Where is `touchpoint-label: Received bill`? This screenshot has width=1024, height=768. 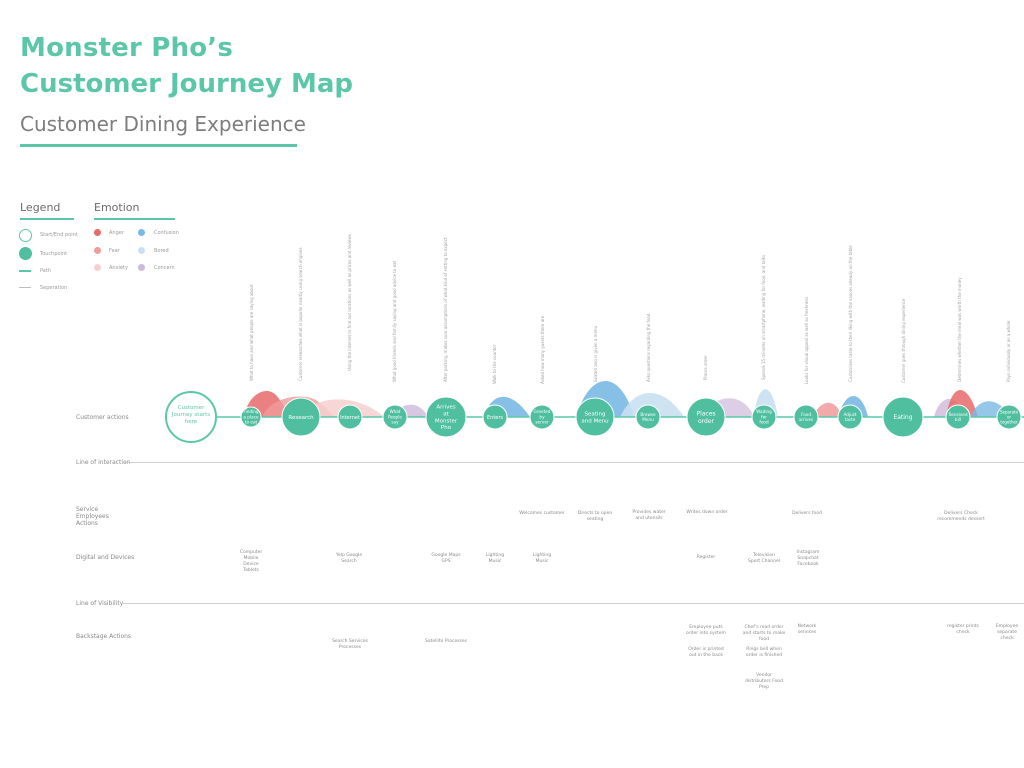 touchpoint-label: Received bill is located at coordinates (957, 417).